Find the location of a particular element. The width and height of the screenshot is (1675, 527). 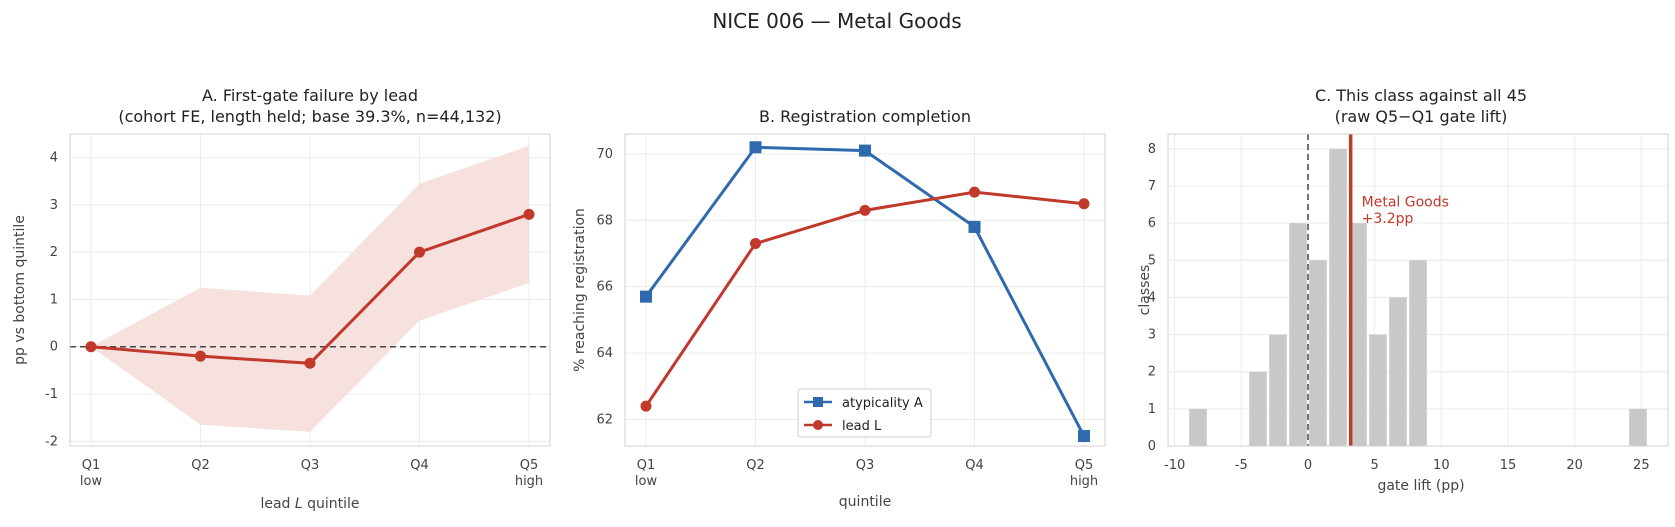

legend-marker-circle is located at coordinates (818, 425).